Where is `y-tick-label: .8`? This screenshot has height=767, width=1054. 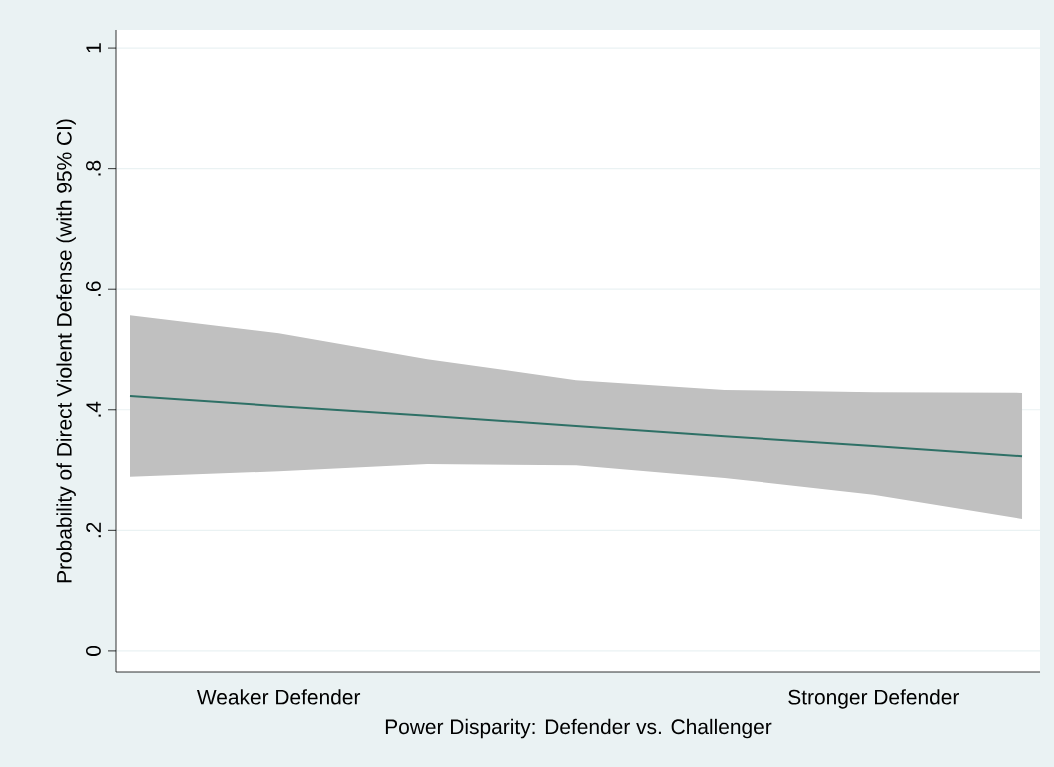 y-tick-label: .8 is located at coordinates (93, 168).